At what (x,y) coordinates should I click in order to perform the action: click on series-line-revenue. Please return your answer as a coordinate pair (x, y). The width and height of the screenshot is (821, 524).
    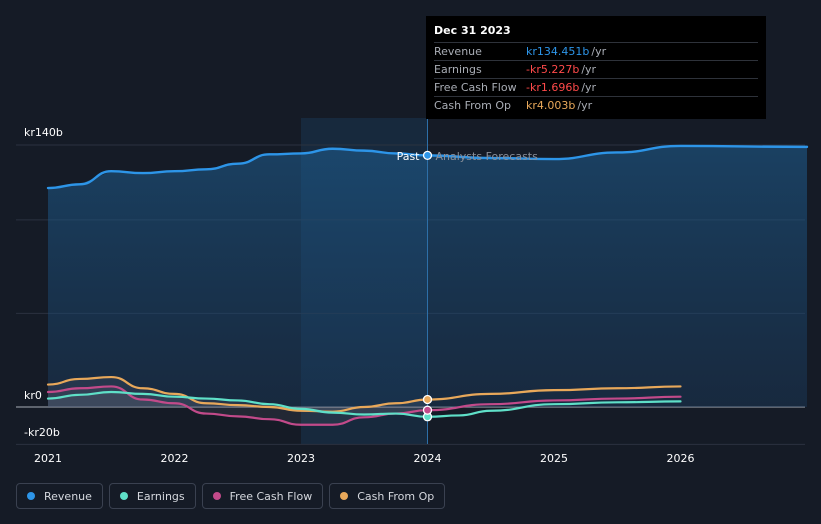
    Looking at the image, I should click on (427, 167).